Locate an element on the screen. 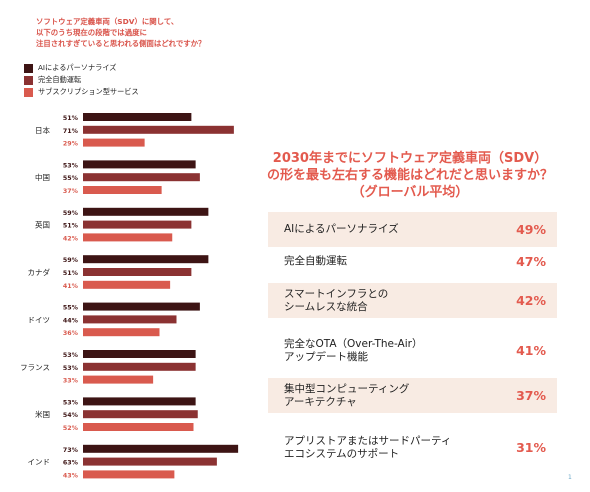  left-chart-title-line-3: 注目されすぎていると思われる側面はどれですか？ is located at coordinates (121, 43).